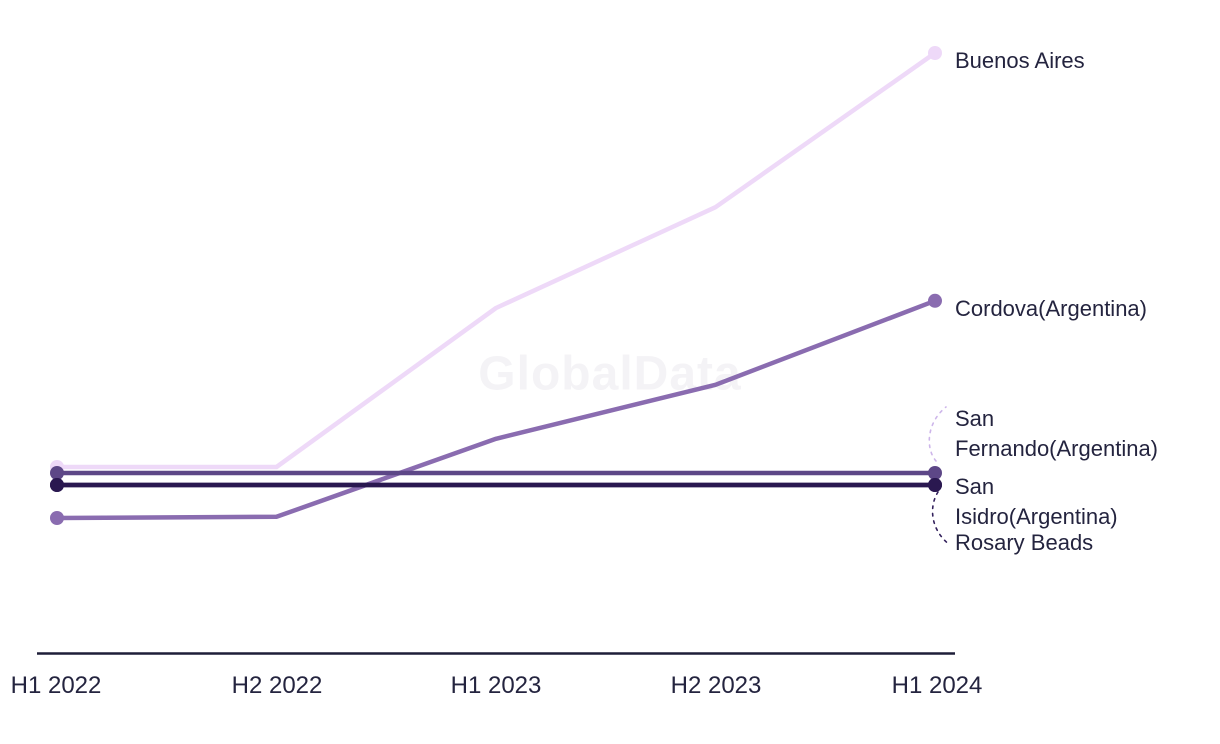  What do you see at coordinates (1057, 433) in the screenshot?
I see `series-label-san-fernando-argentina: San Fernando(Argentina)` at bounding box center [1057, 433].